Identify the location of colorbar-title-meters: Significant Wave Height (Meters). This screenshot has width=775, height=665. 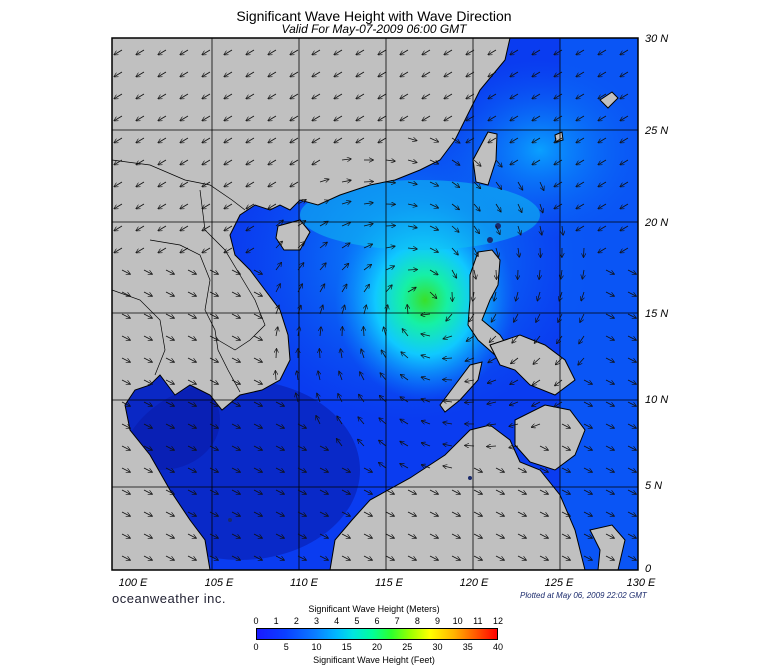
(374, 609).